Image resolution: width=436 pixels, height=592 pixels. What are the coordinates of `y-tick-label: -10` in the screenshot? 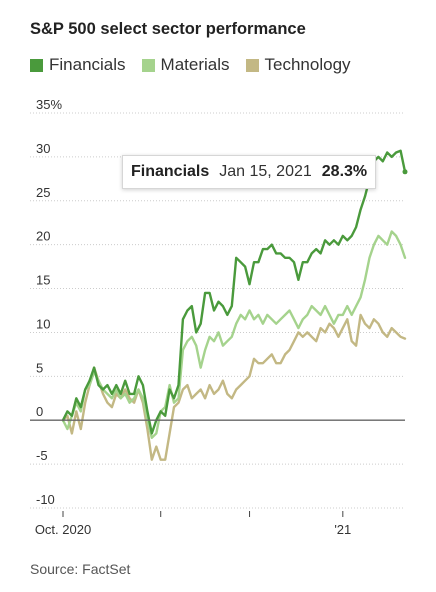 It's located at (45, 499).